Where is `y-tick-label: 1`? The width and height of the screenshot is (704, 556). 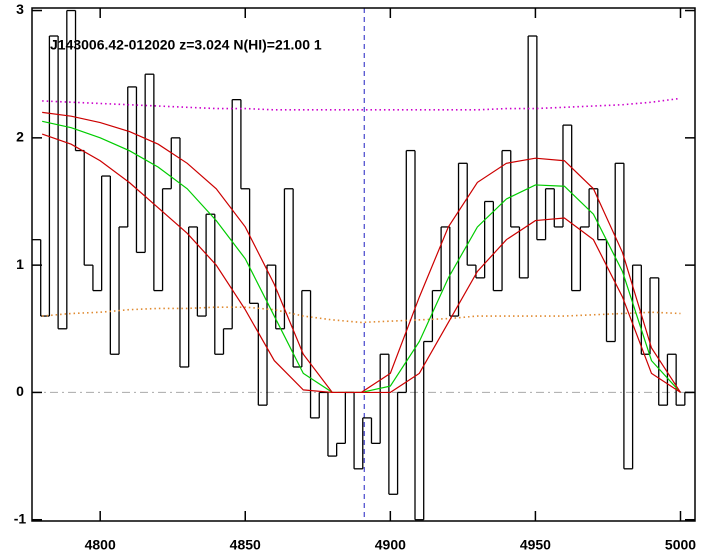 y-tick-label: 1 is located at coordinates (20, 264).